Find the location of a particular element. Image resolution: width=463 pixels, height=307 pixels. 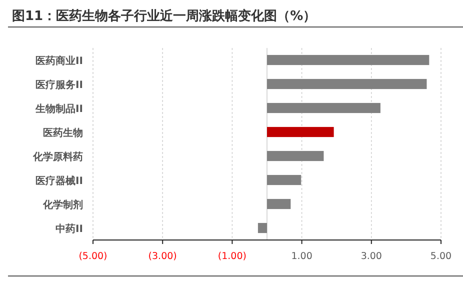

chart-title: 图11：医药生物各子行业近一周涨跌幅变化图（%） is located at coordinates (164, 16).